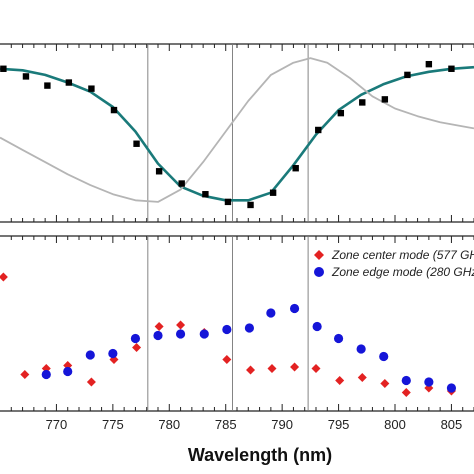 The height and width of the screenshot is (474, 474). What do you see at coordinates (339, 424) in the screenshot?
I see `x-tick-label: 795` at bounding box center [339, 424].